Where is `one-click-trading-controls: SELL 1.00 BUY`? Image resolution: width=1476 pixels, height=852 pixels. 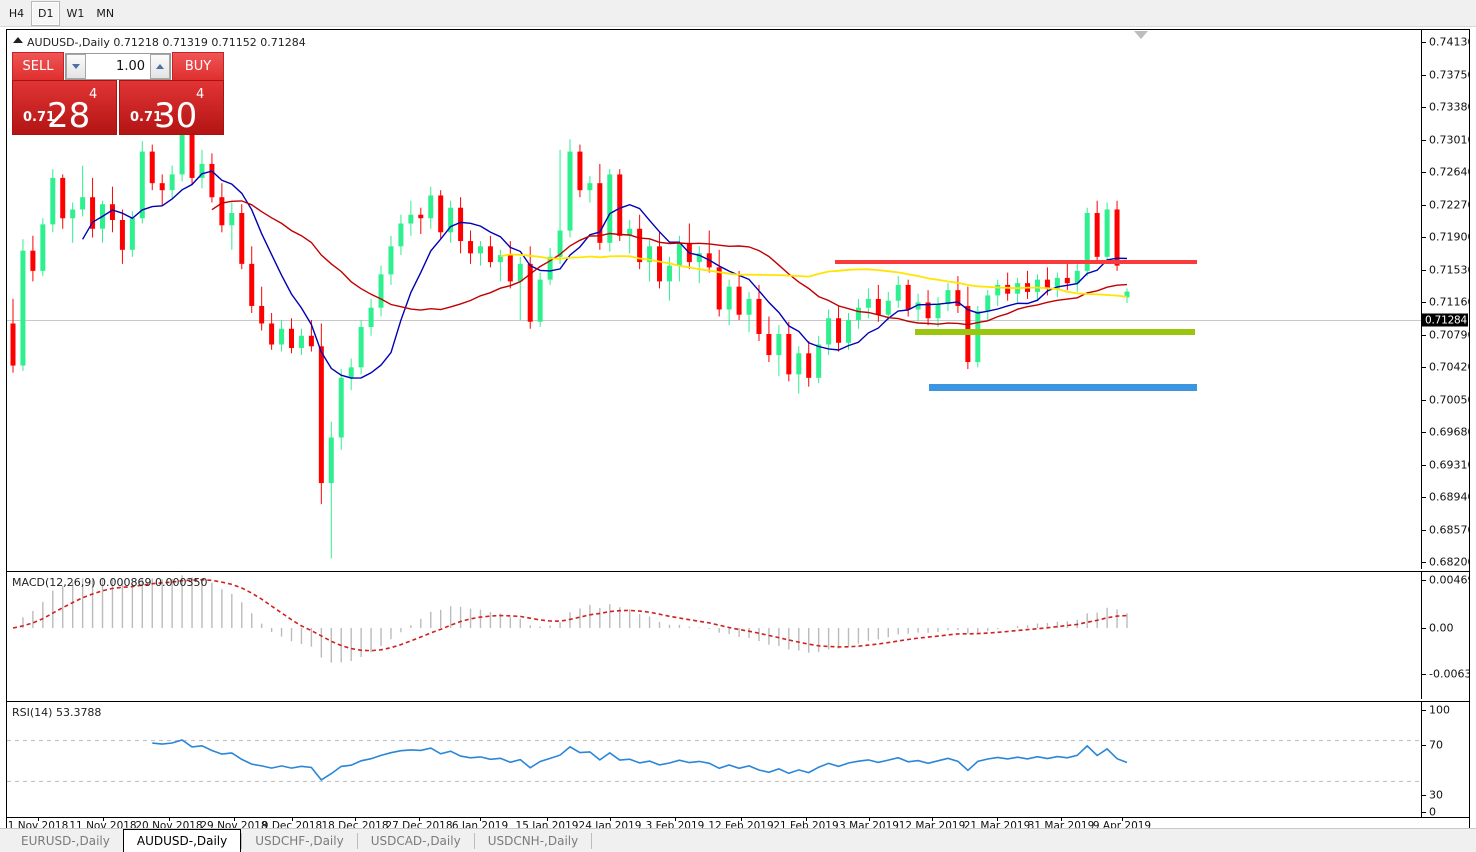 one-click-trading-controls: SELL 1.00 BUY is located at coordinates (118, 66).